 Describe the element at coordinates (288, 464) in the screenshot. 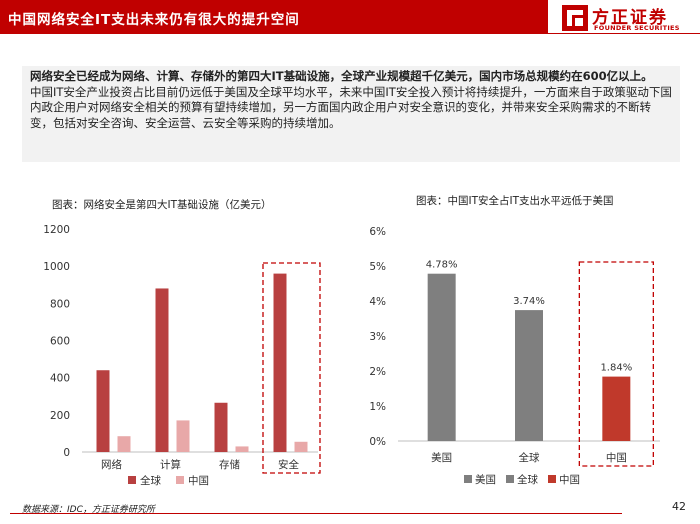

I see `x-tick-label: 安全` at that location.